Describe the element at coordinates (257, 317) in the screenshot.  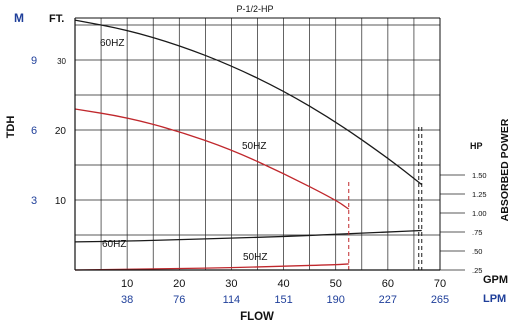
I see `flow-axis-label: FLOW` at that location.